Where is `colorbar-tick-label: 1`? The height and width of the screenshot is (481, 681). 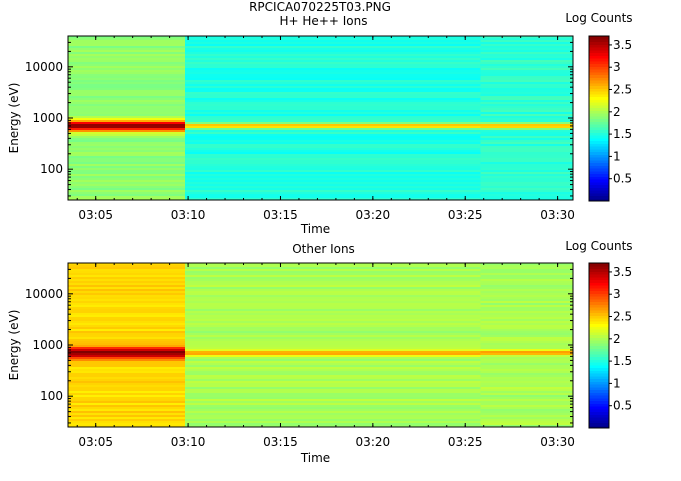
colorbar-tick-label: 1 is located at coordinates (617, 156).